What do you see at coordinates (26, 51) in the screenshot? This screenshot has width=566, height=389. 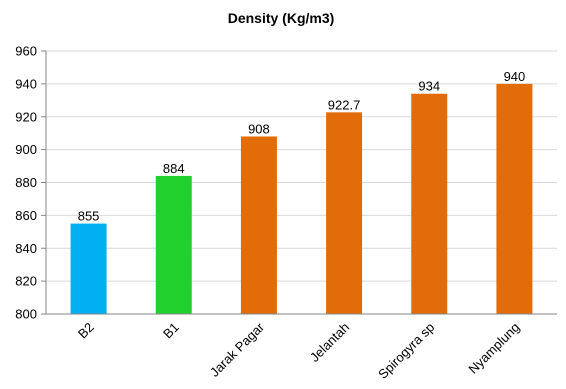 I see `y-tick-label: 960` at bounding box center [26, 51].